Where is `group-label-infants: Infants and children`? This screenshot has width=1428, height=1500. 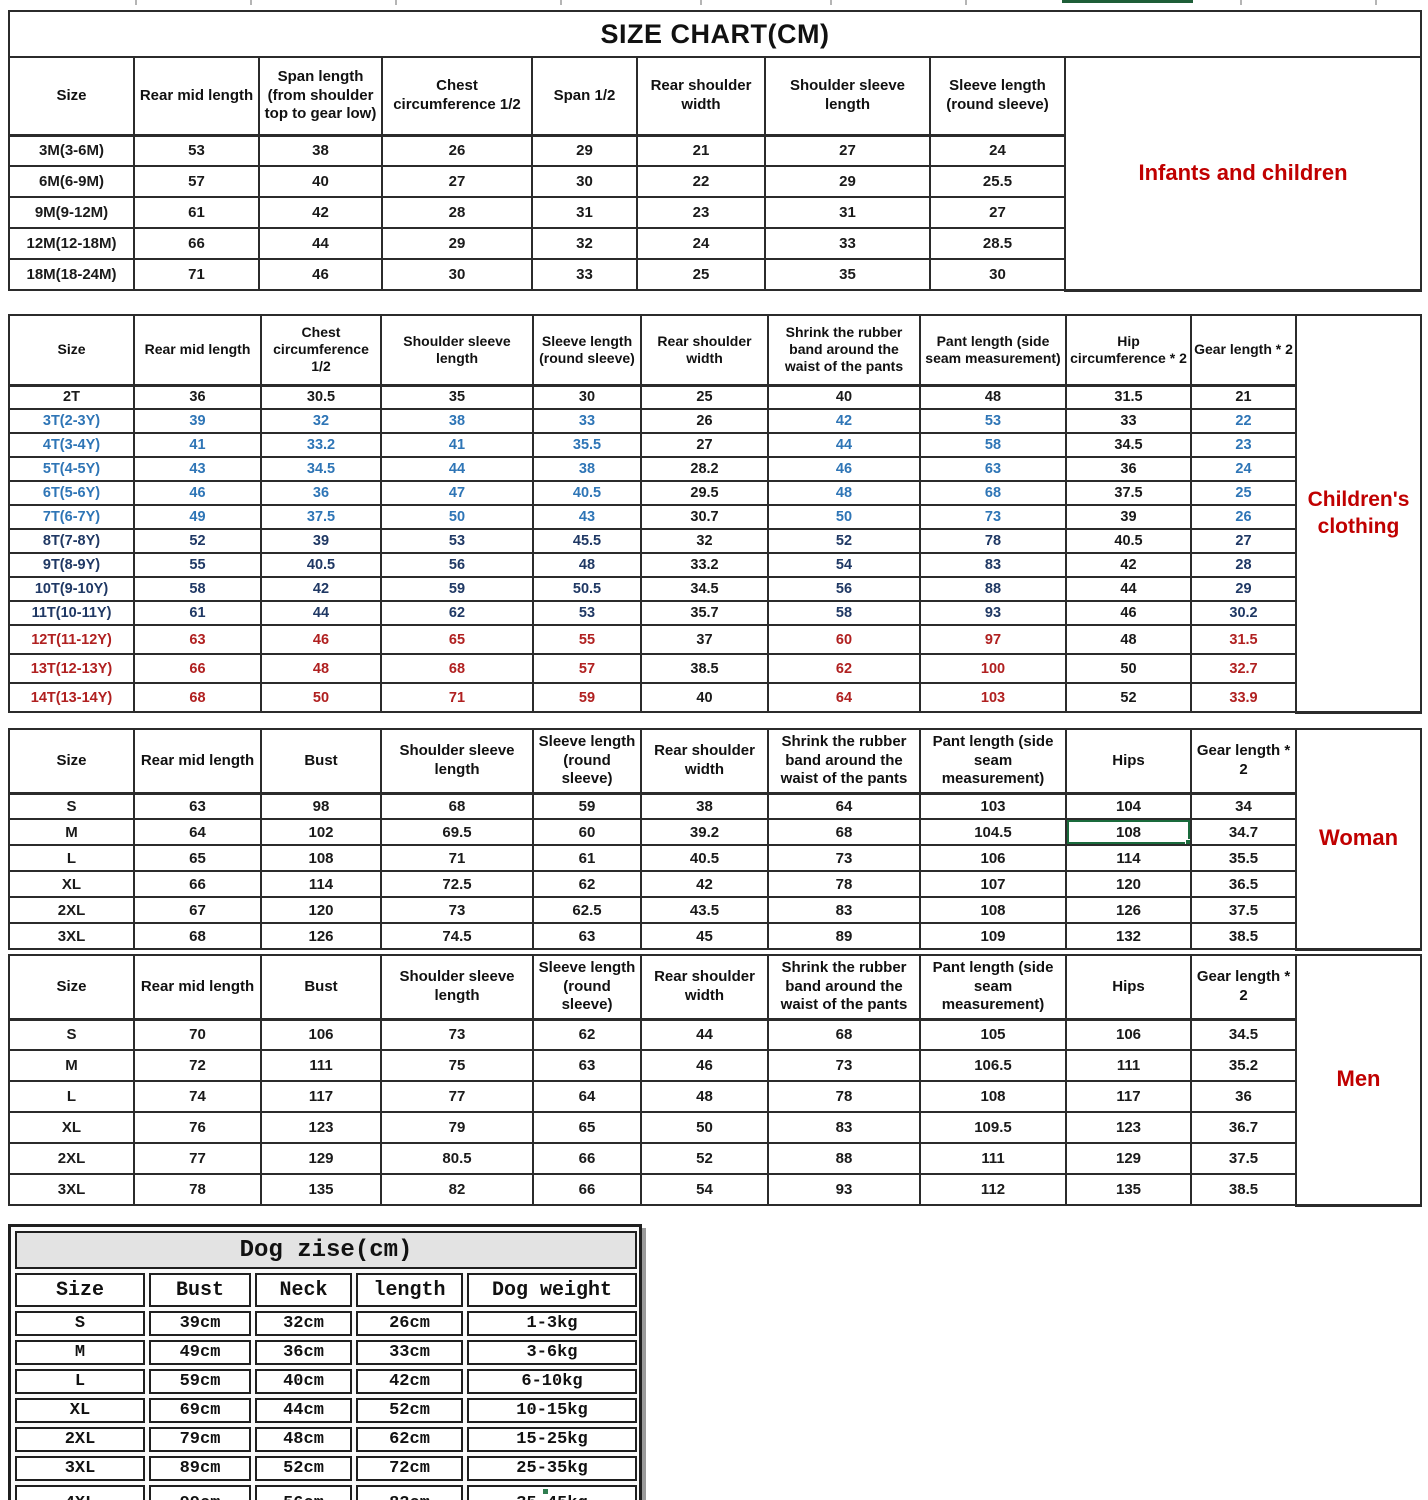 group-label-infants: Infants and children is located at coordinates (1243, 174).